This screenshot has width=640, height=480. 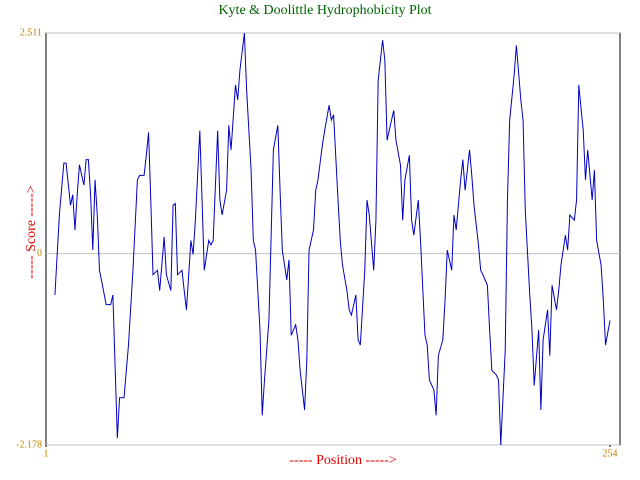 I want to click on y-tick-label: -2.178, so click(x=29, y=444).